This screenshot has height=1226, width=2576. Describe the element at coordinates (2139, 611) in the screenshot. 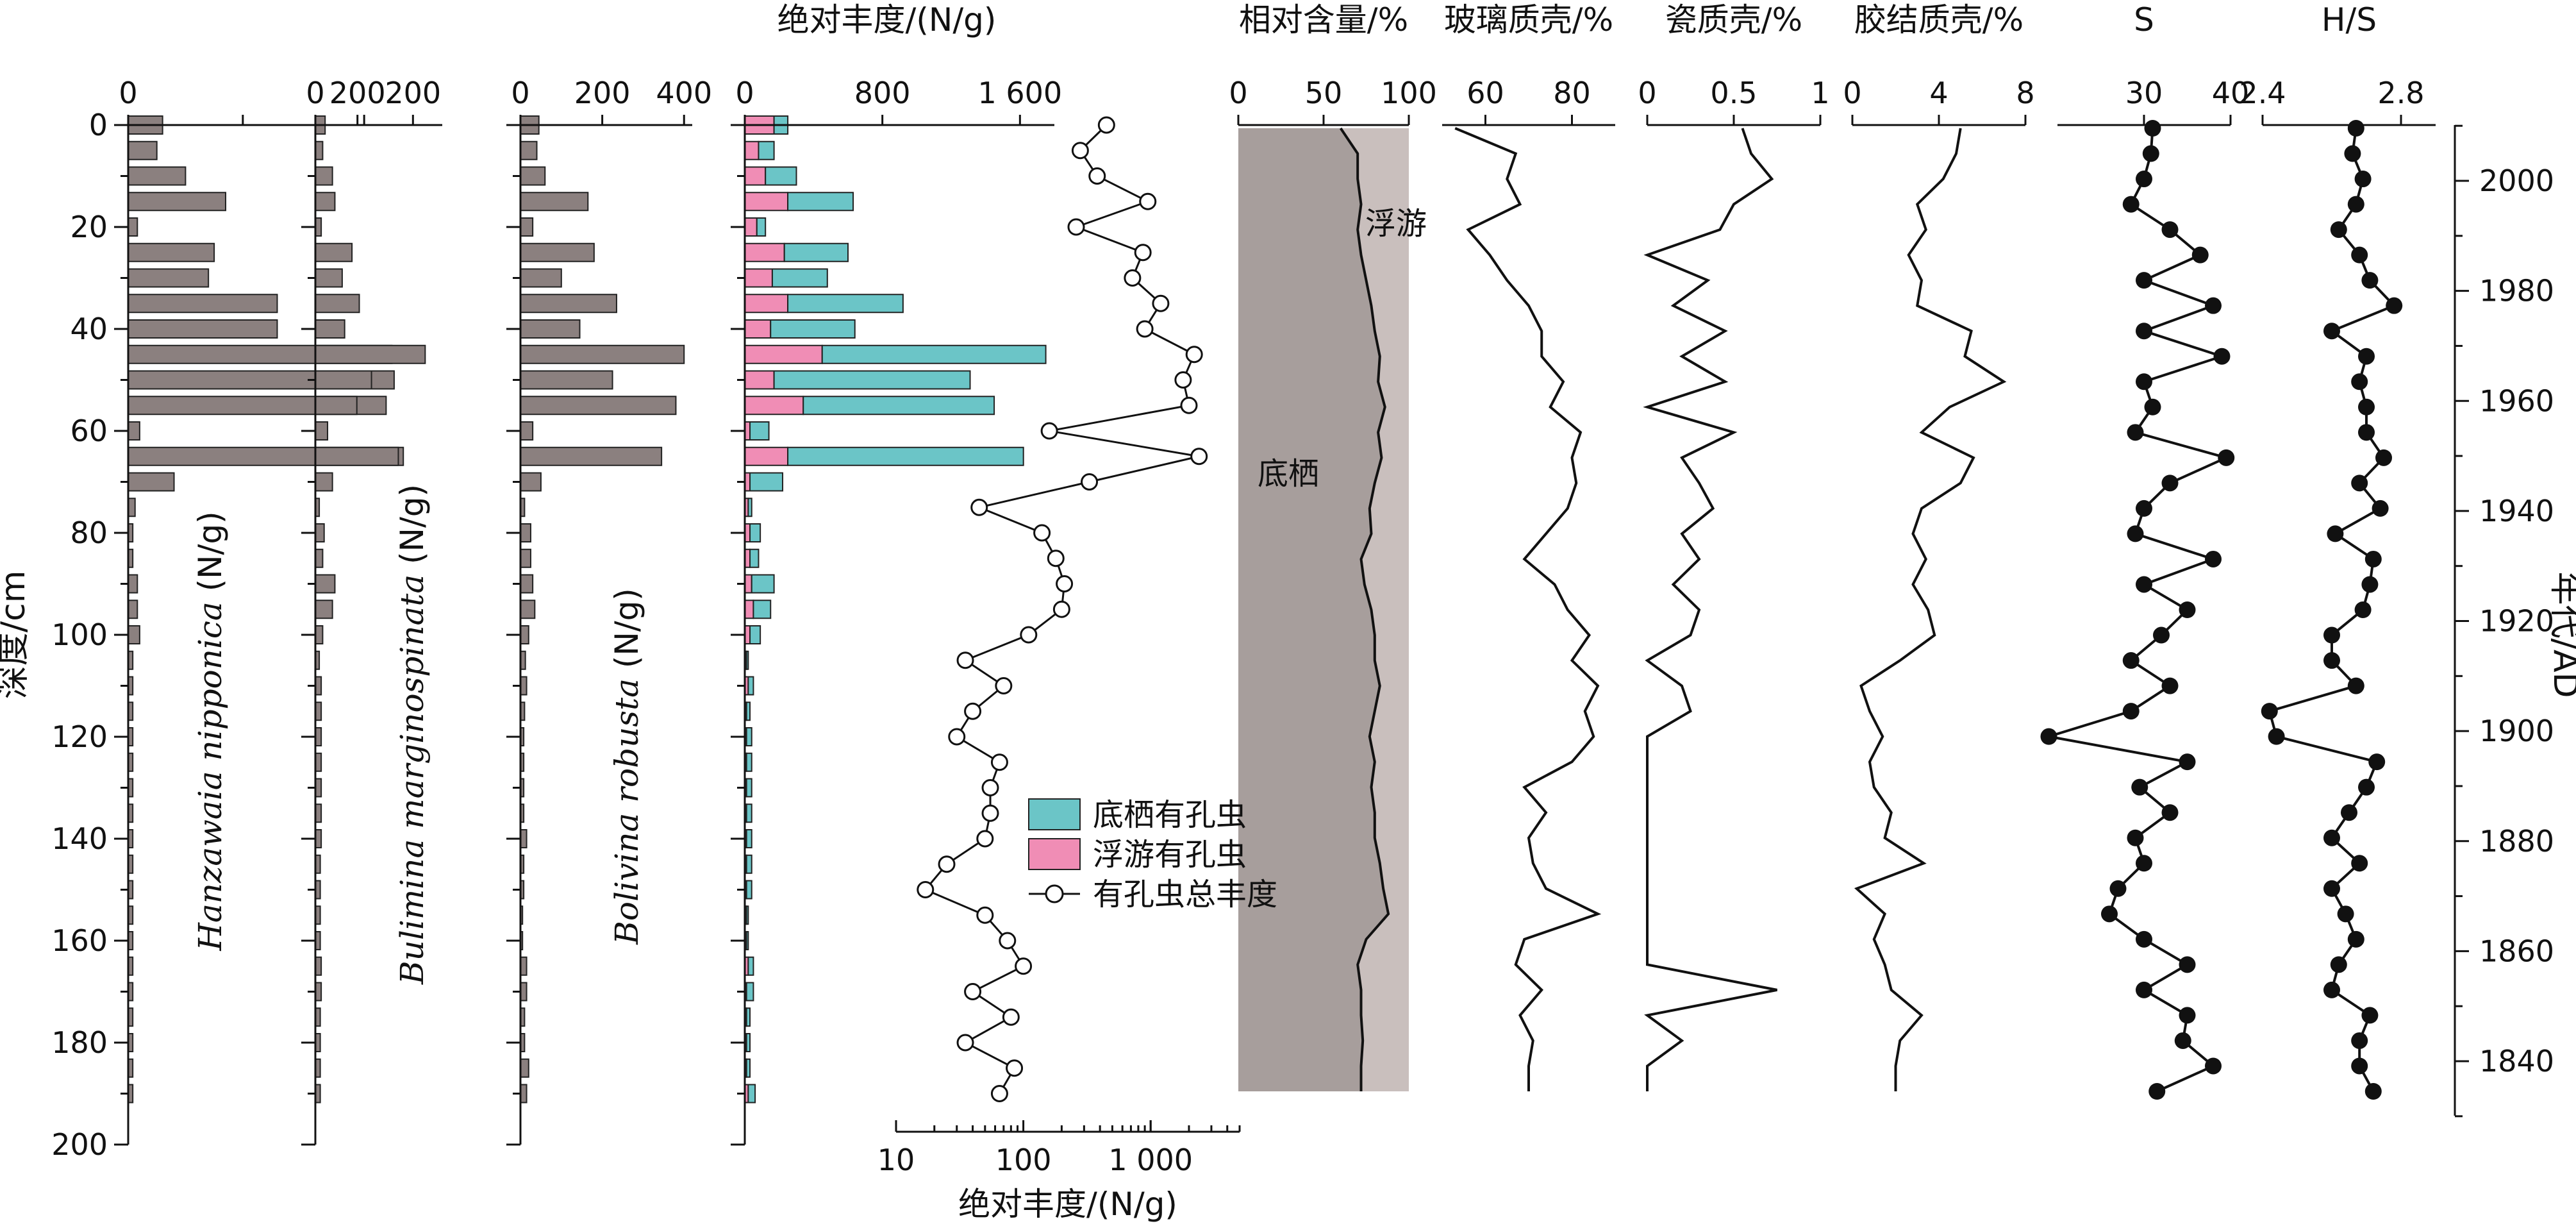

I see `S-line` at that location.